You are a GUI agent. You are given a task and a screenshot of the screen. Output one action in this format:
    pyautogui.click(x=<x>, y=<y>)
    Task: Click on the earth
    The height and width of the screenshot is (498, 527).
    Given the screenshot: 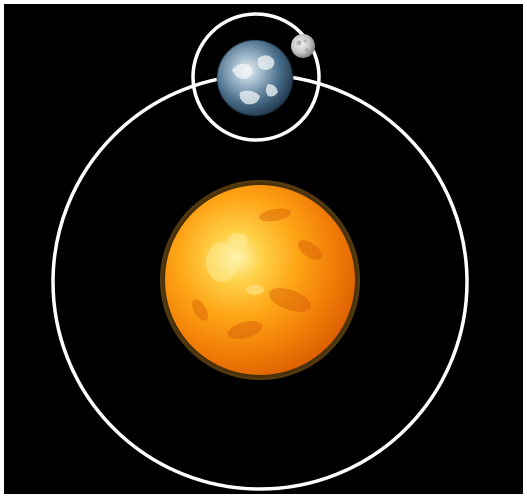 What is the action you would take?
    pyautogui.click(x=255, y=78)
    